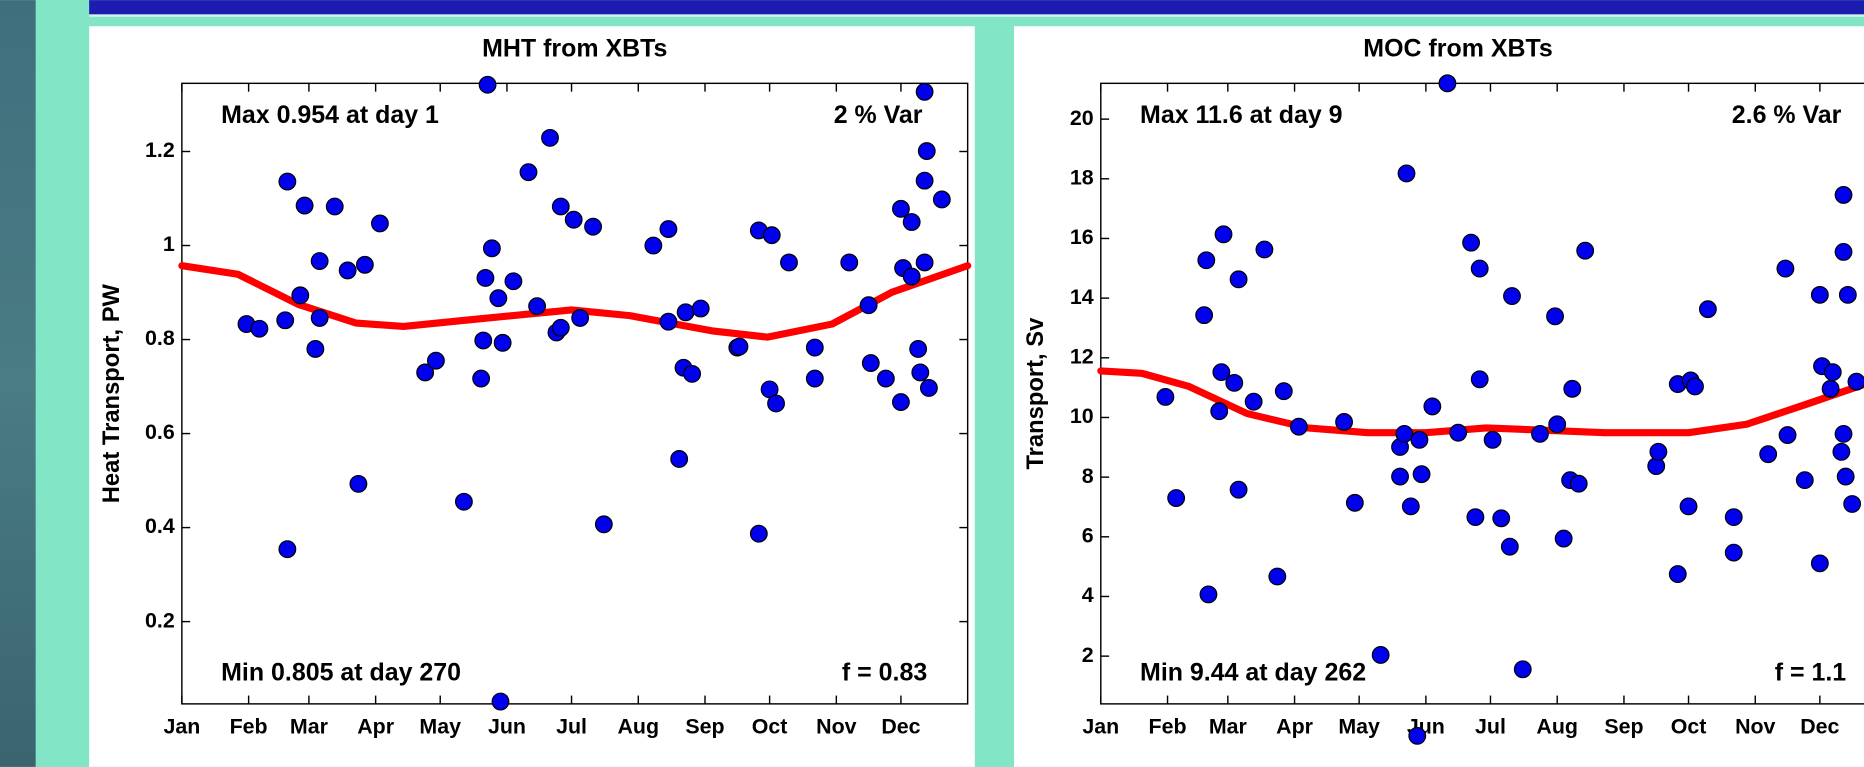 This screenshot has height=767, width=1864. I want to click on top-band, so click(976, 7).